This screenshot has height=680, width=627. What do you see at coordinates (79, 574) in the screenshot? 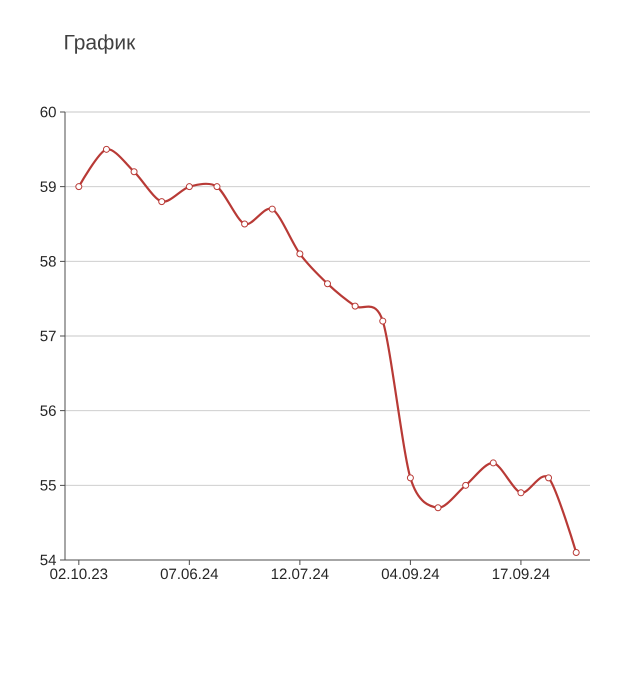
I see `x-tick-label: 02.10.23` at bounding box center [79, 574].